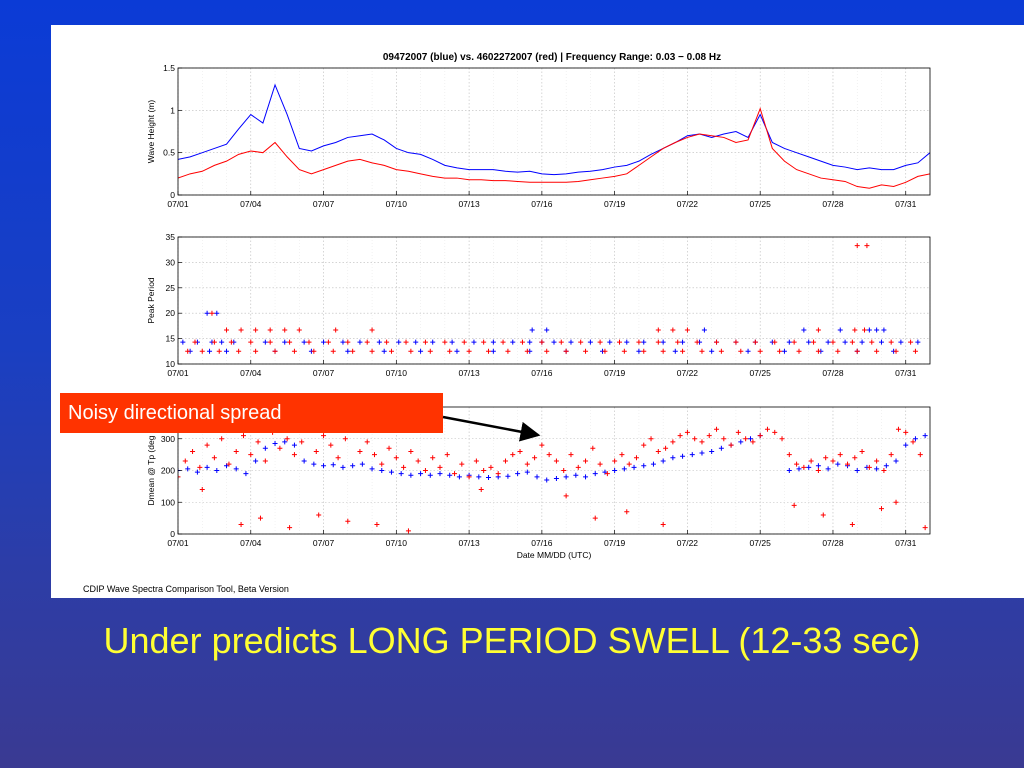 This screenshot has height=768, width=1024. What do you see at coordinates (168, 439) in the screenshot?
I see `y-tick-label: 300` at bounding box center [168, 439].